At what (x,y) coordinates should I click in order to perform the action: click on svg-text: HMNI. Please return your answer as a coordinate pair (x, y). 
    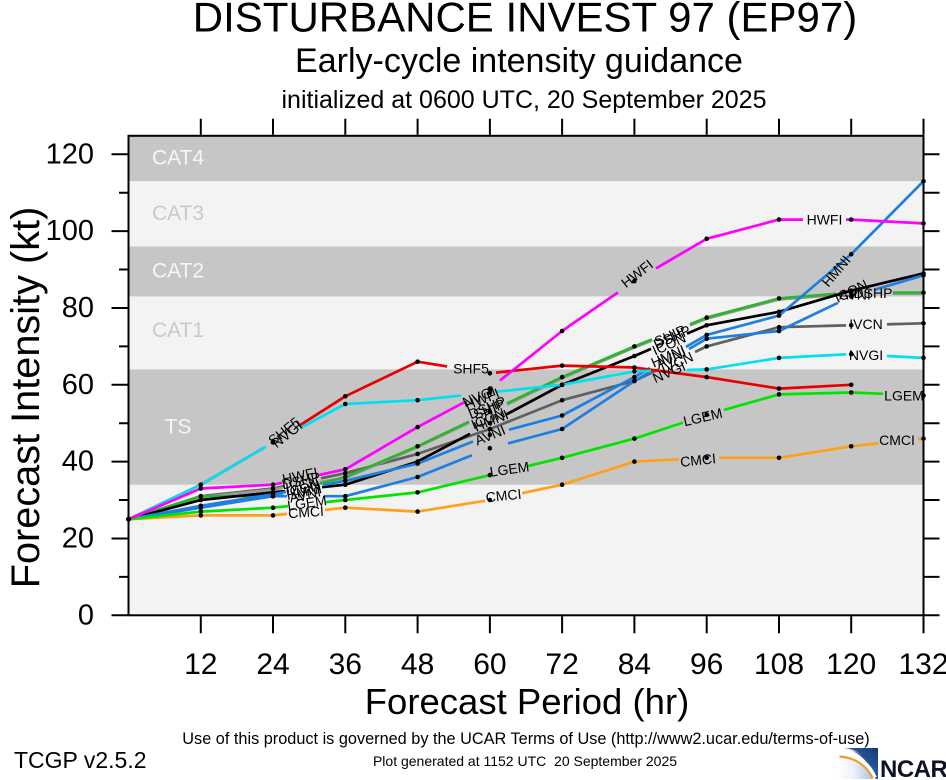
    Looking at the image, I should click on (304, 491).